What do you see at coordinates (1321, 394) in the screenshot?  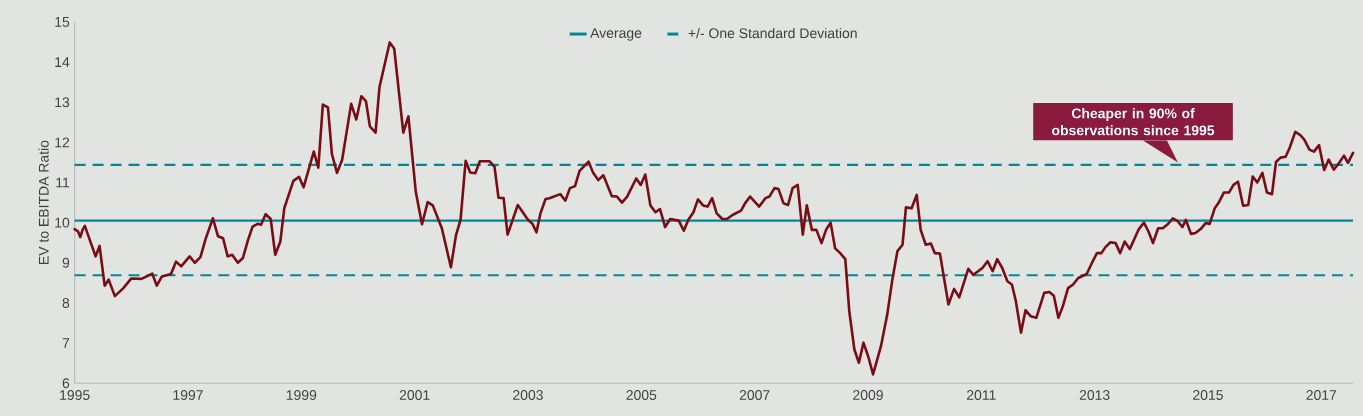 I see `x-tick-label: 2017` at bounding box center [1321, 394].